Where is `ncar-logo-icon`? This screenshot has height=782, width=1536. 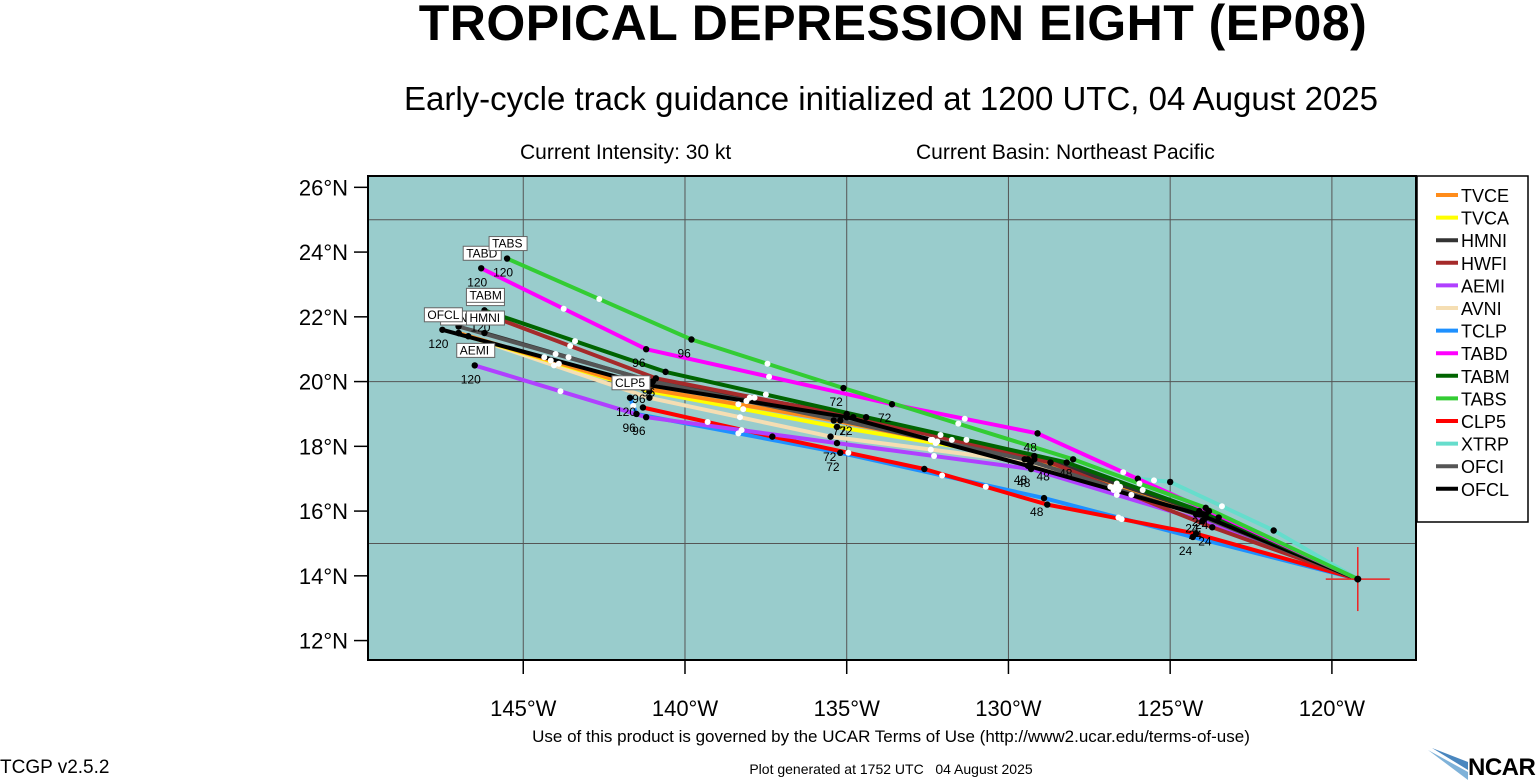 ncar-logo-icon is located at coordinates (1448, 764).